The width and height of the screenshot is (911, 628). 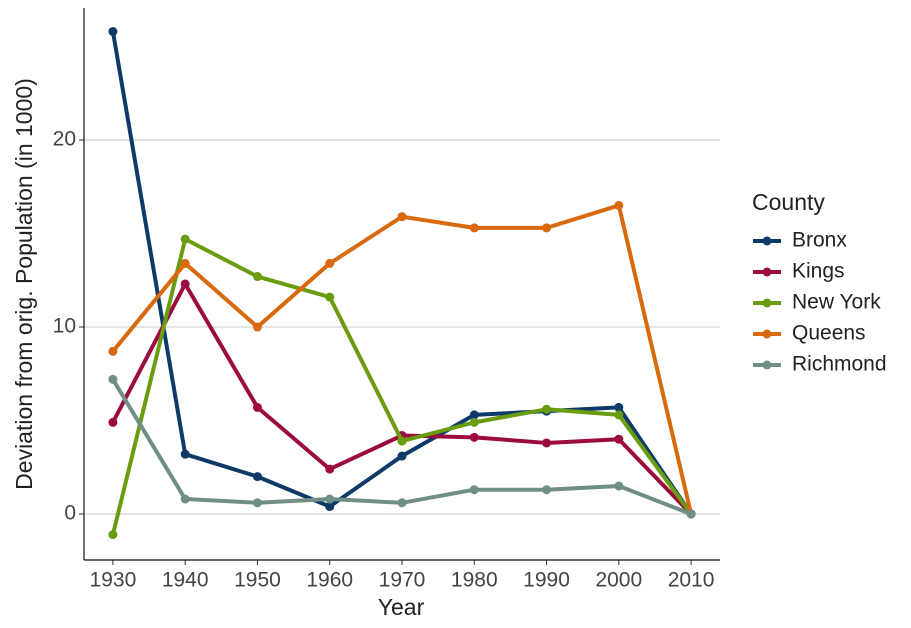 I want to click on x-tick-label: 1980, so click(x=474, y=580).